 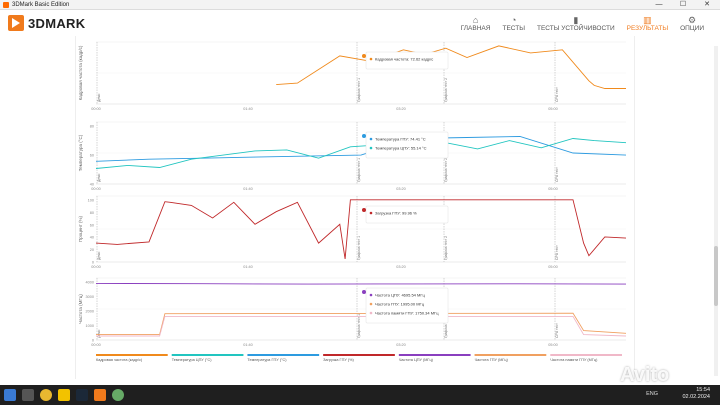 I want to click on nav-label: ГЛАВНАЯ, so click(x=475, y=28).